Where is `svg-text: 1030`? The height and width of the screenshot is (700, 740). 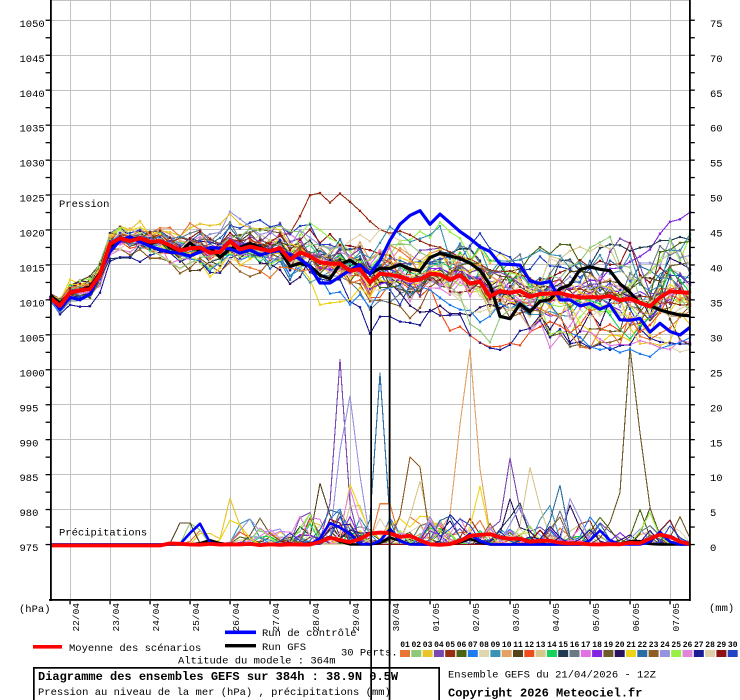
svg-text: 1030 is located at coordinates (32, 165).